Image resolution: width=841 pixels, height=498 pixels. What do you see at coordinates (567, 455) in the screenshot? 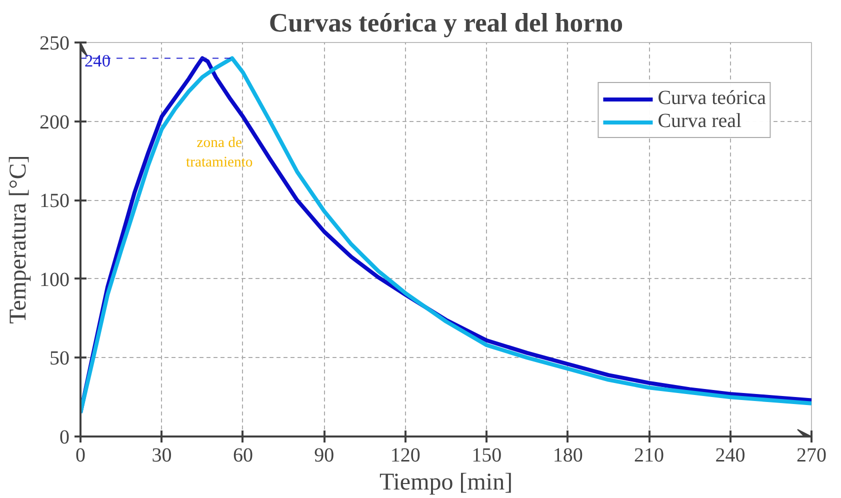
I see `x-tick-label: 180` at bounding box center [567, 455].